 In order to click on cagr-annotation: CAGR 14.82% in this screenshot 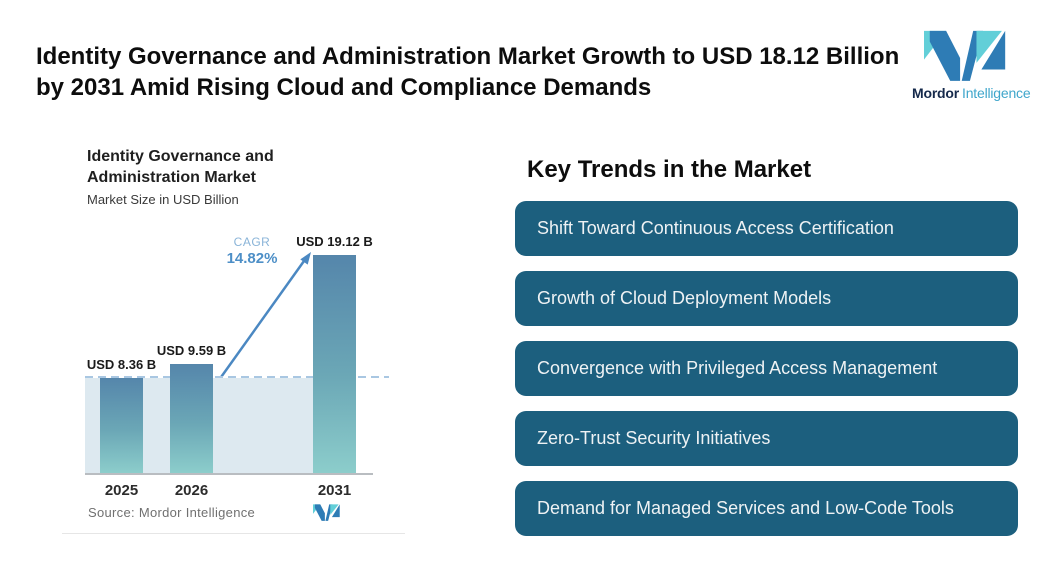, I will do `click(252, 251)`.